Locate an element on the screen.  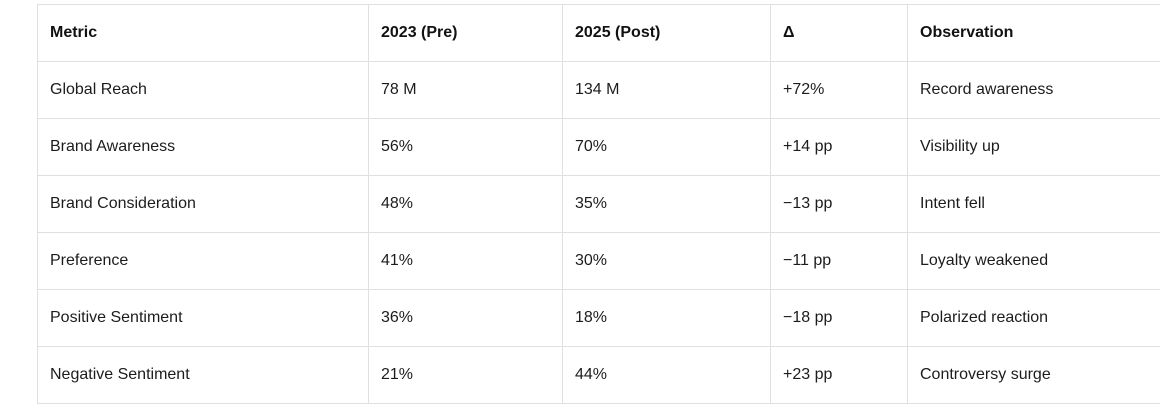
pre-value-cell: 48% is located at coordinates (465, 204).